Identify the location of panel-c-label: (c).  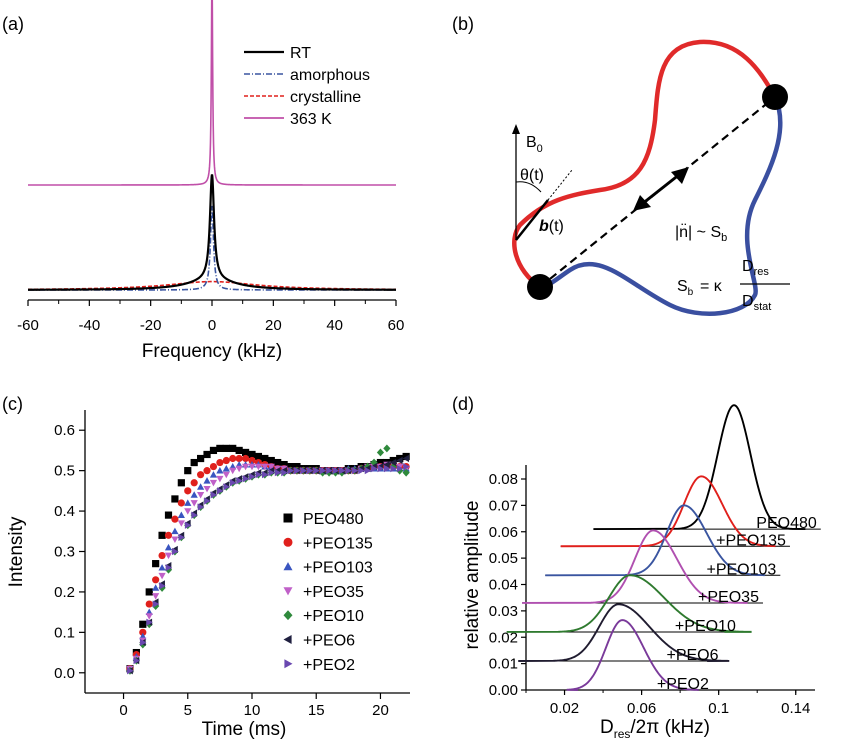
(12, 404).